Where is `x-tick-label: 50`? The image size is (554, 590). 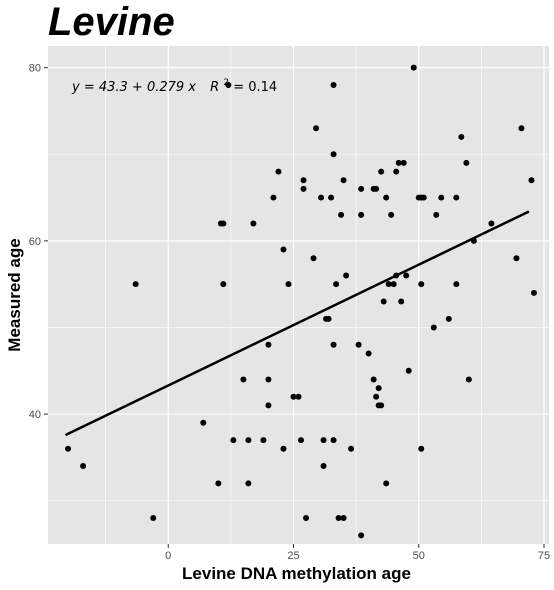 x-tick-label: 50 is located at coordinates (419, 556).